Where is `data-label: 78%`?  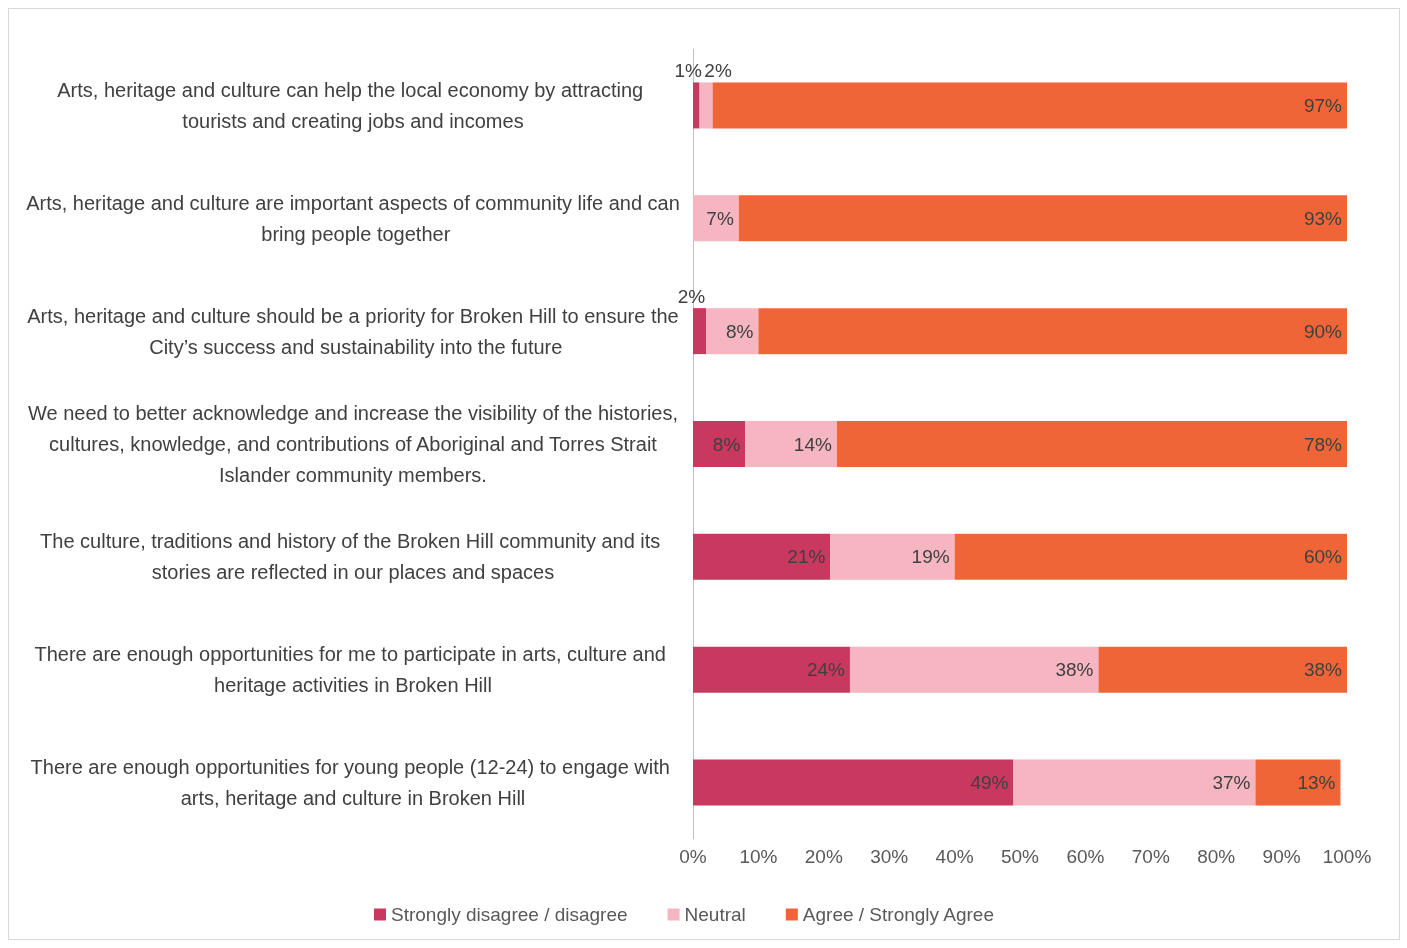 data-label: 78% is located at coordinates (1323, 444).